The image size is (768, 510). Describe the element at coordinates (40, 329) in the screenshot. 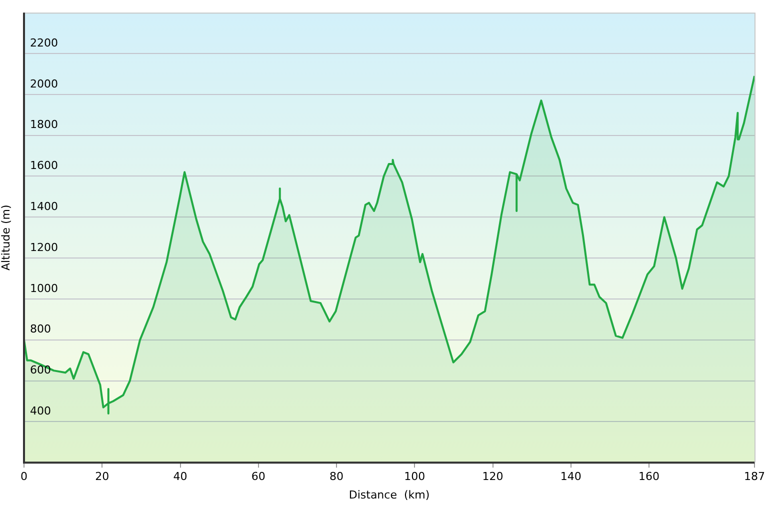

I see `y-tick-label: 800` at that location.